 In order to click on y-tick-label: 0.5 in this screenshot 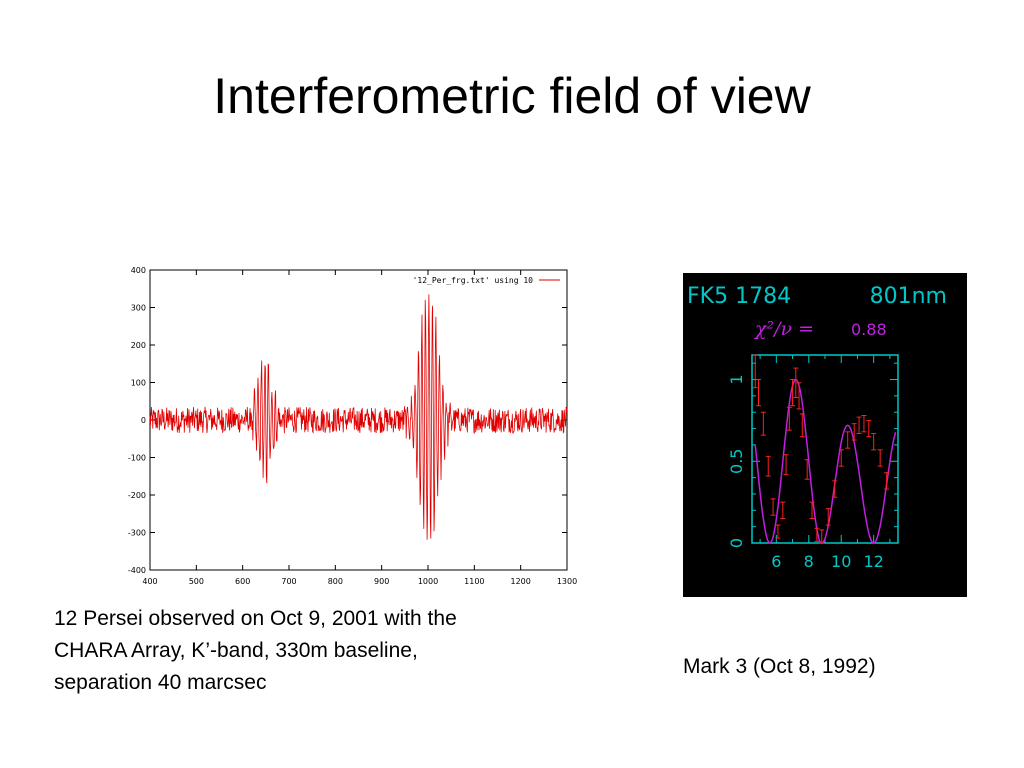, I will do `click(736, 461)`.